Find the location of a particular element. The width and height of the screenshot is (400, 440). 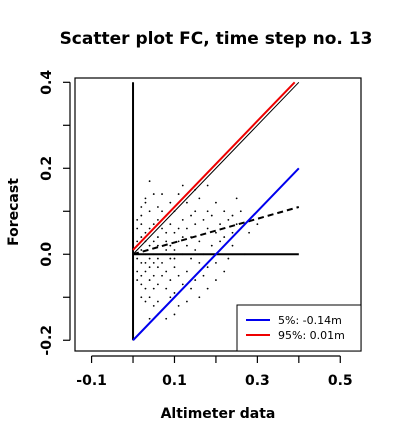

y-axis: -0.2 0.0 0.2 0.4 is located at coordinates (55, 213).